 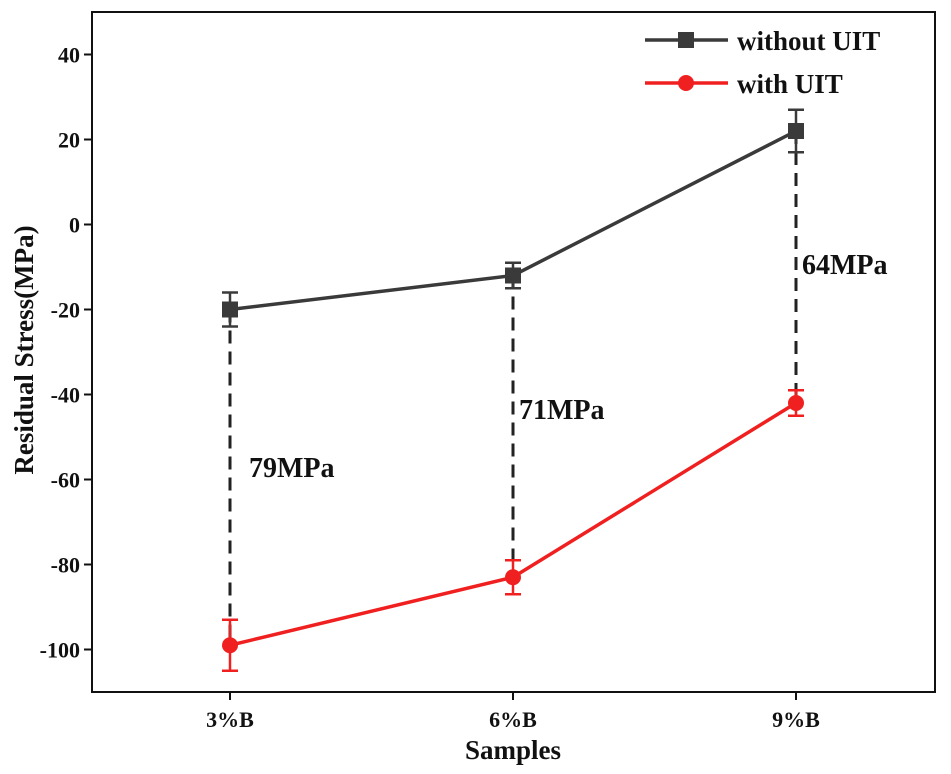 I want to click on y-tick-label: -100, so click(x=60, y=650).